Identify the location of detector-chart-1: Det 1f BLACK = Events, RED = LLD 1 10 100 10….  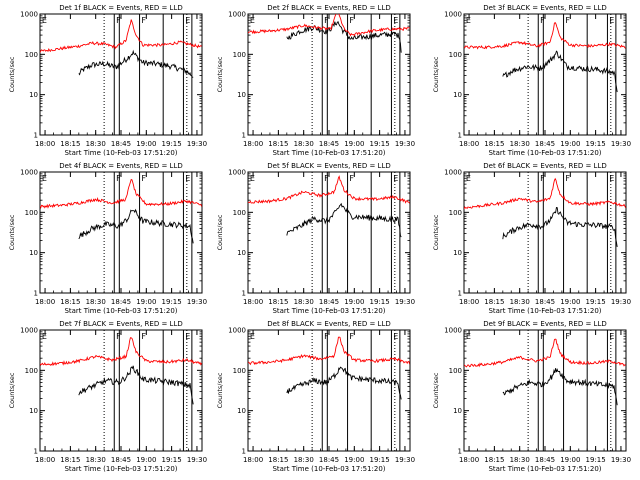
(107, 80).